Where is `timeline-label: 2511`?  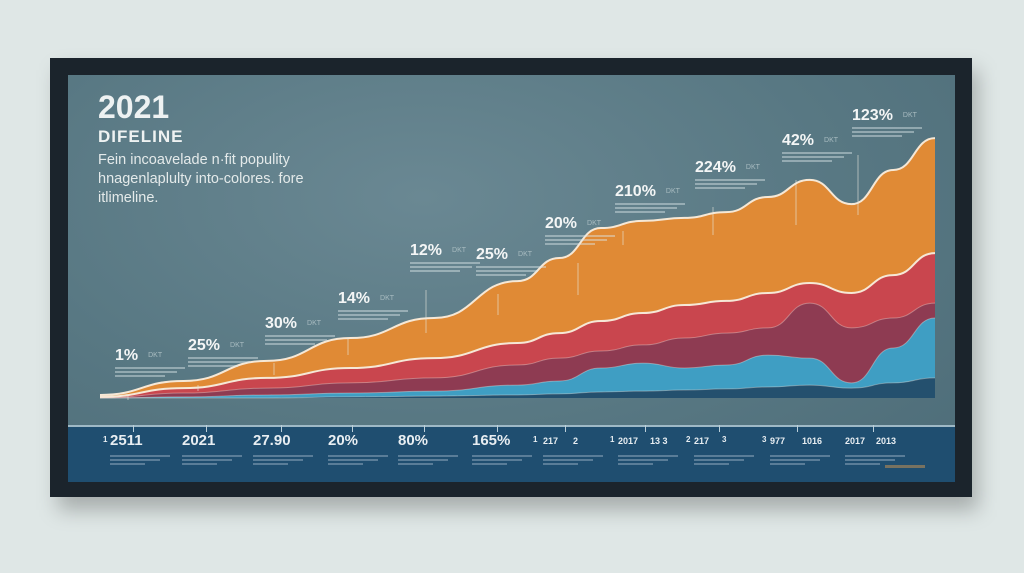 timeline-label: 2511 is located at coordinates (126, 440).